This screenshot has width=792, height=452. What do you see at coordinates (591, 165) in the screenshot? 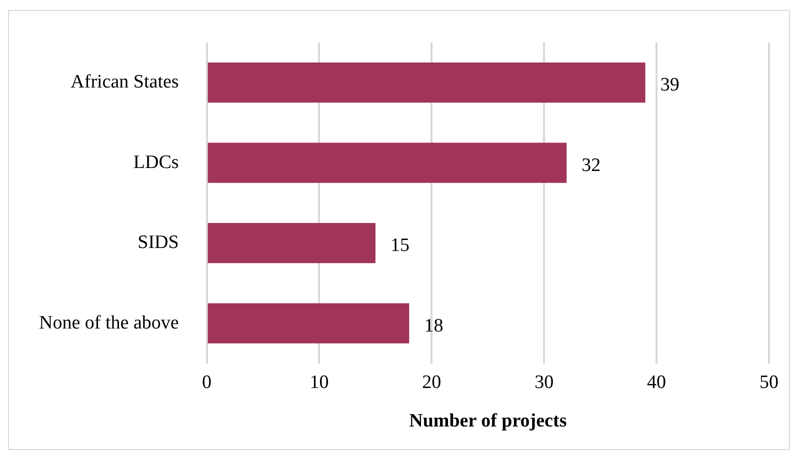
I see `data-label: 32` at bounding box center [591, 165].